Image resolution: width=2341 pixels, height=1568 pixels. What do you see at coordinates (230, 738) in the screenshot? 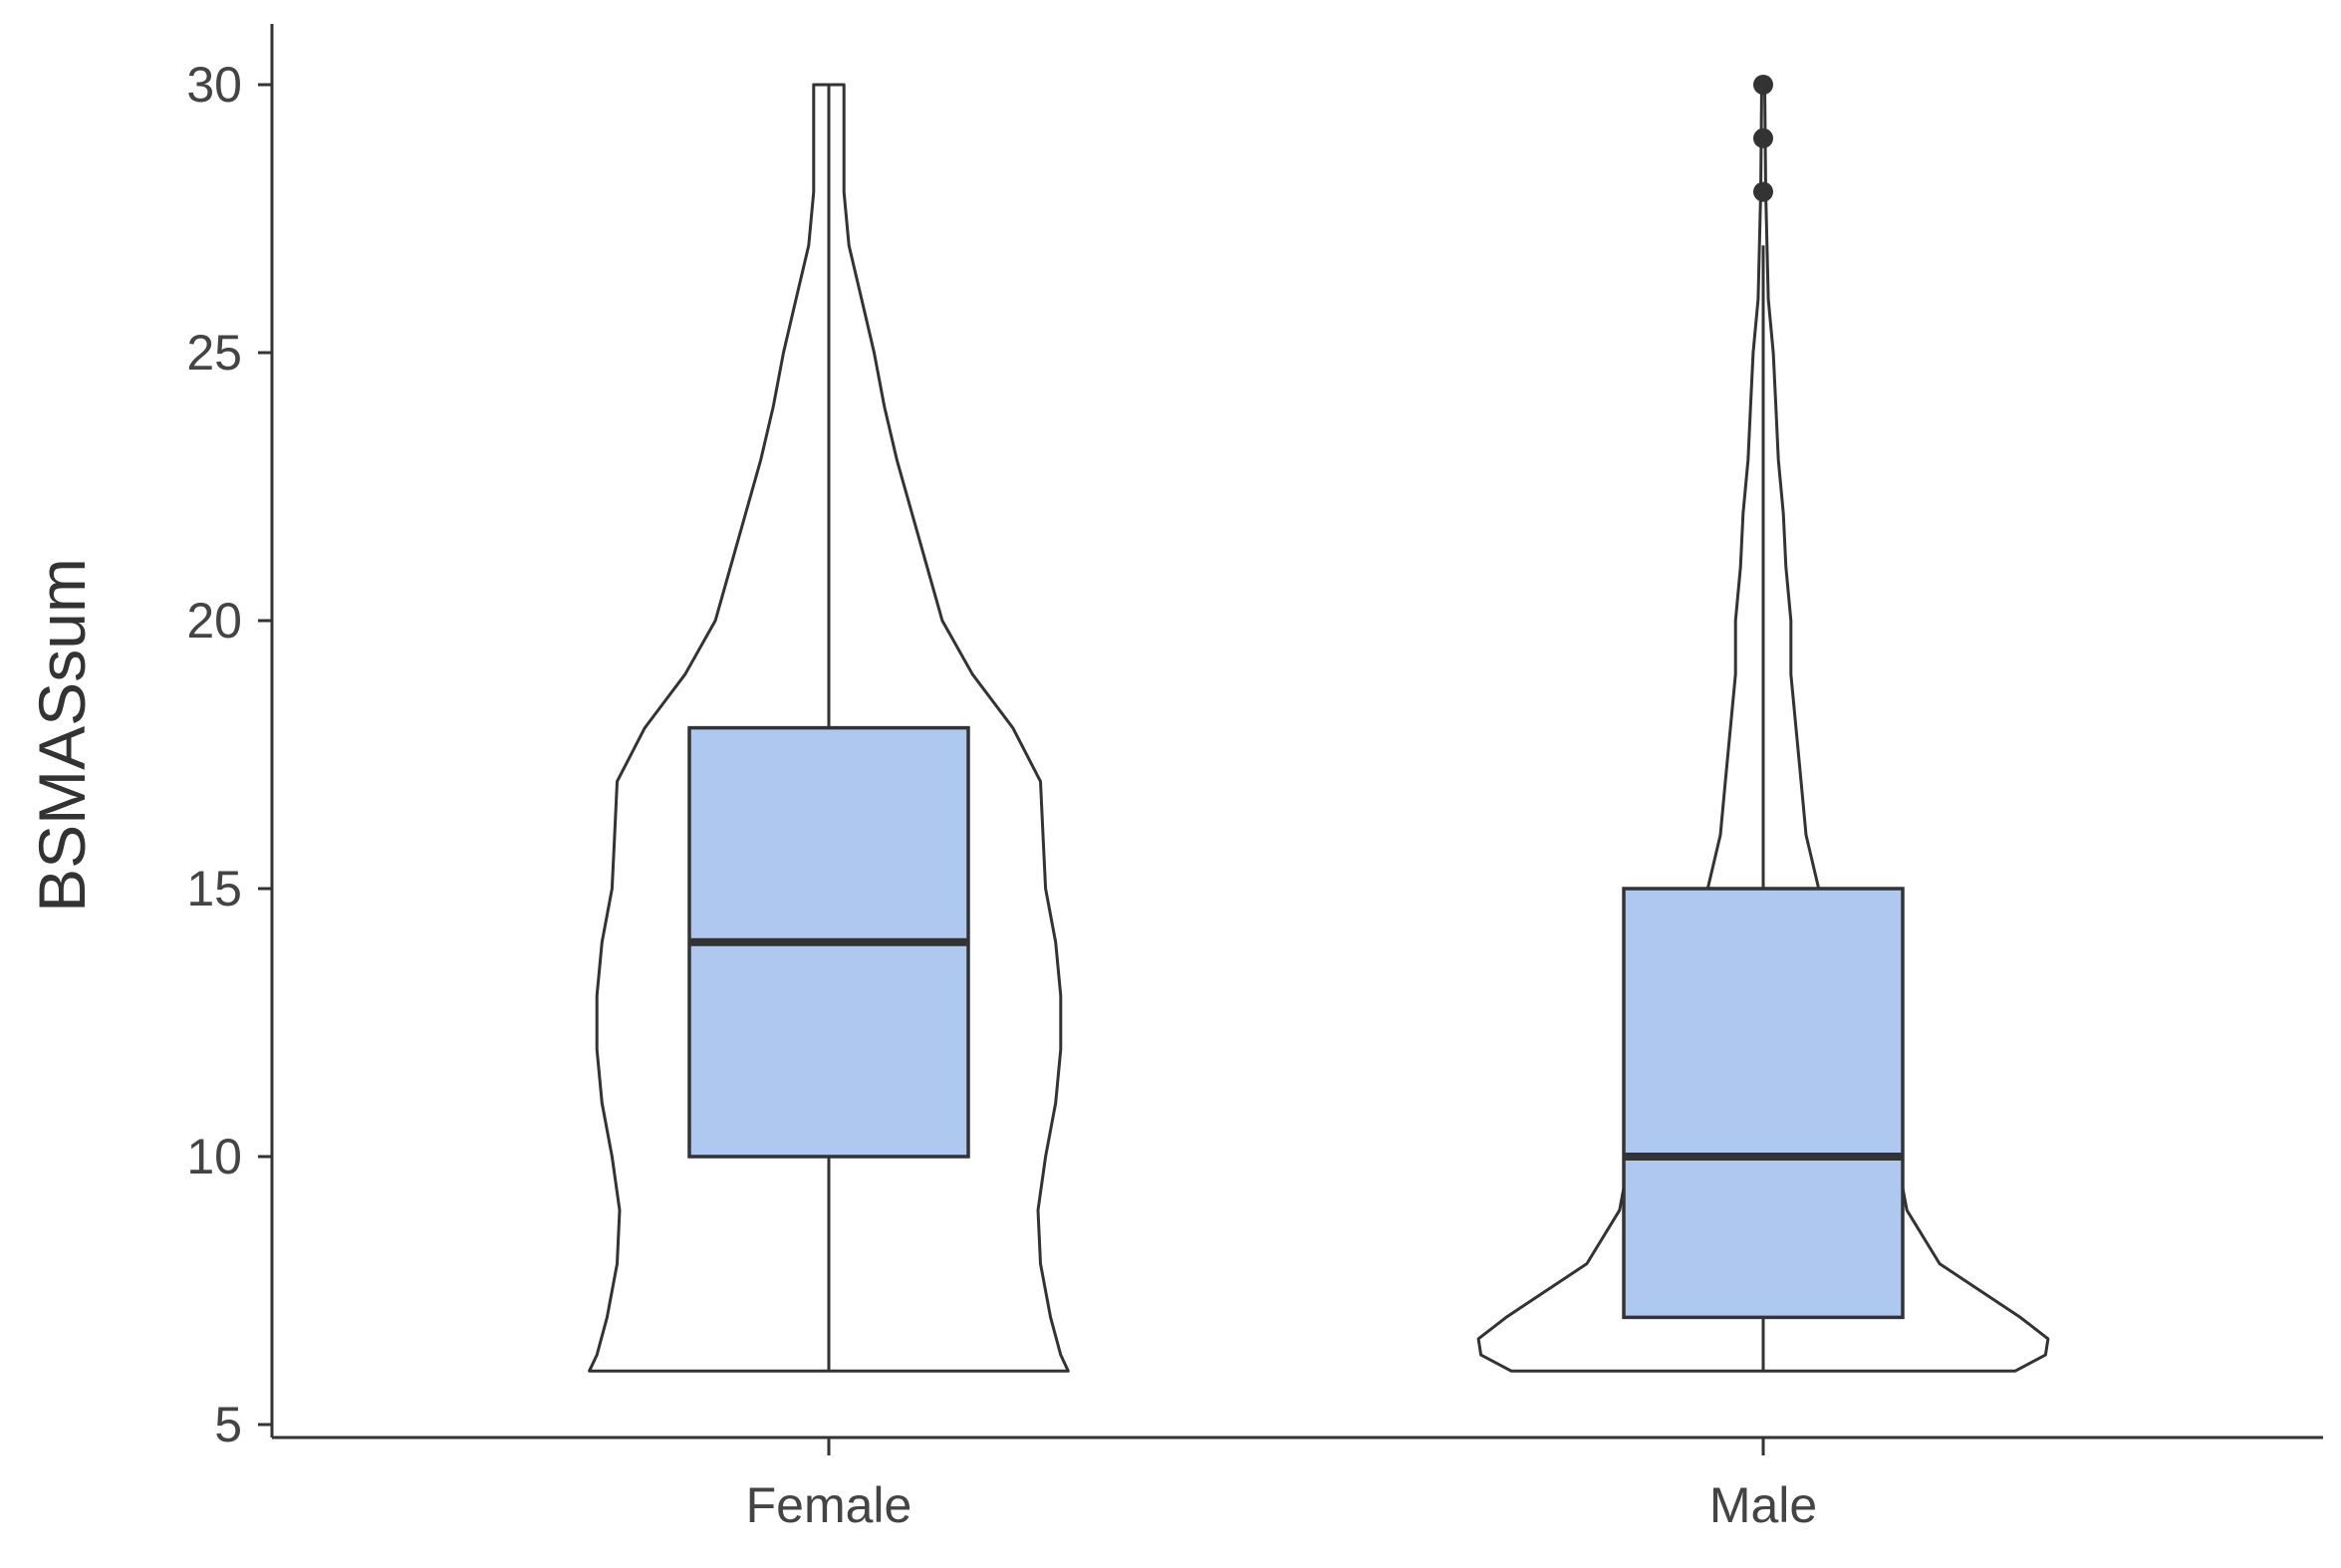
I see `y-axis: 5 10 15 20 25 30` at bounding box center [230, 738].